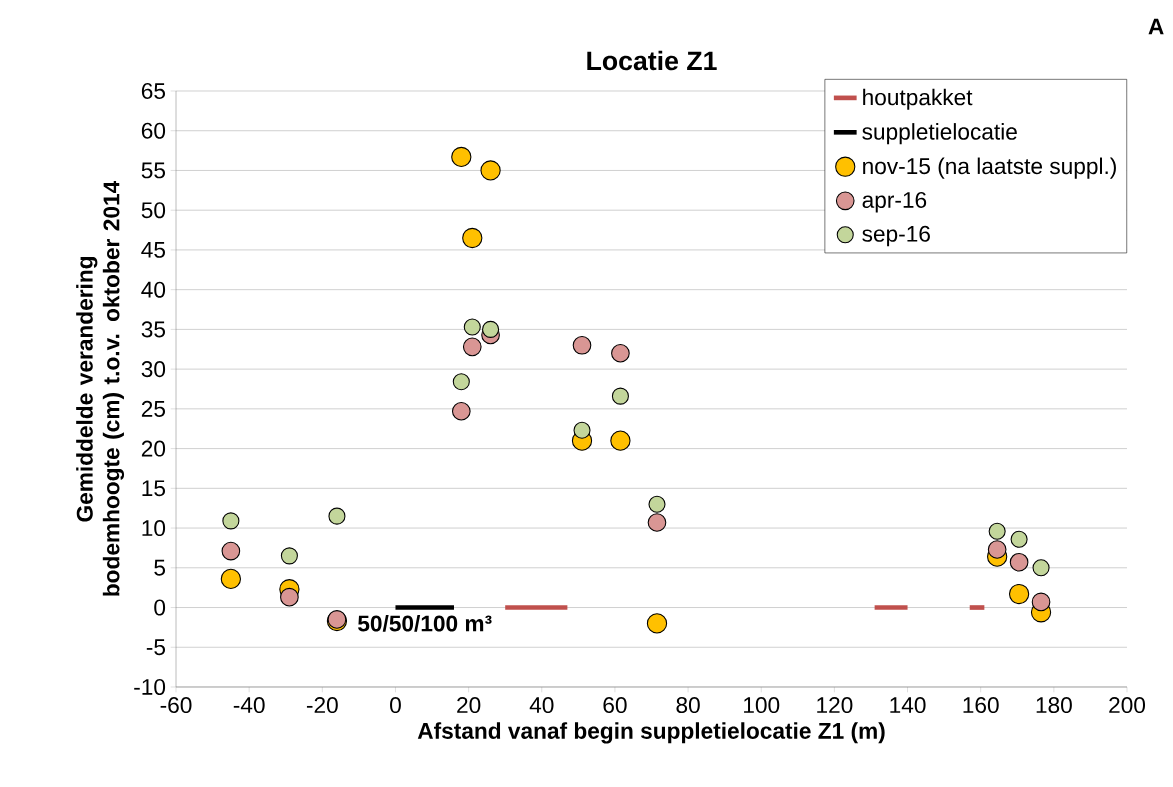  Describe the element at coordinates (688, 705) in the screenshot. I see `x-tick-label: 80` at that location.